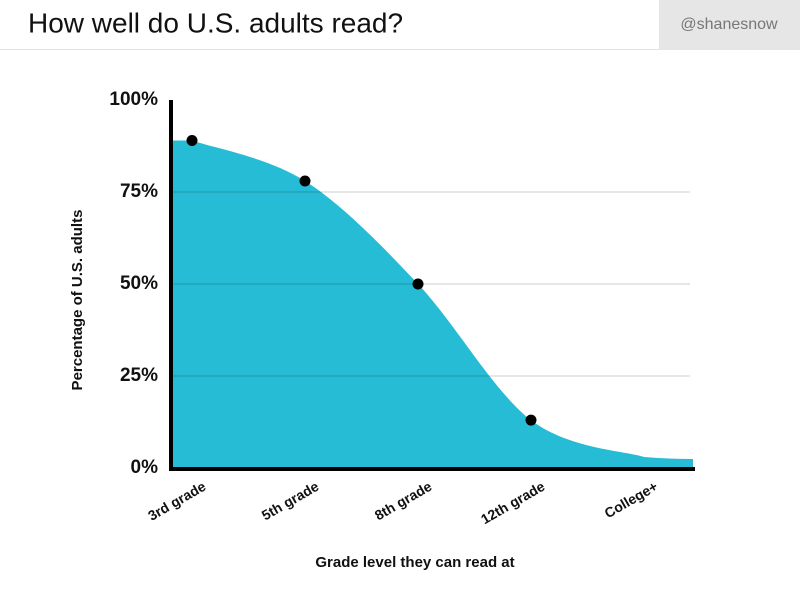 Image resolution: width=800 pixels, height=600 pixels. I want to click on y-tick-label: 75%, so click(139, 191).